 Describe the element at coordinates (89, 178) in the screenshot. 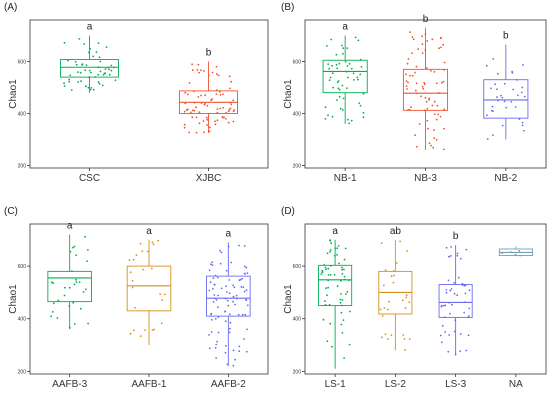

I see `x-tick-label: CSC` at that location.